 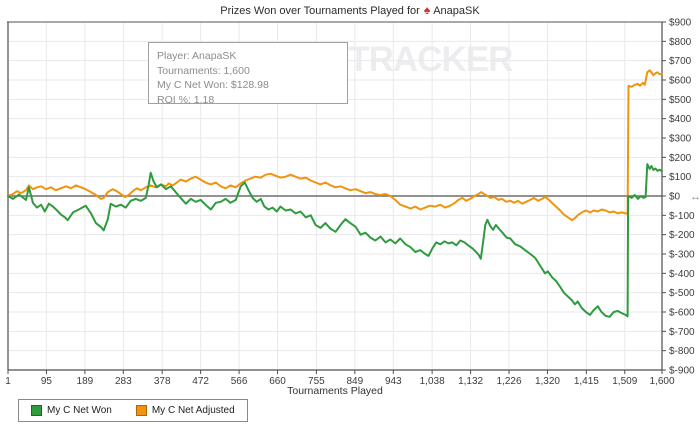 I want to click on x-tick-label: 1,415, so click(x=586, y=381).